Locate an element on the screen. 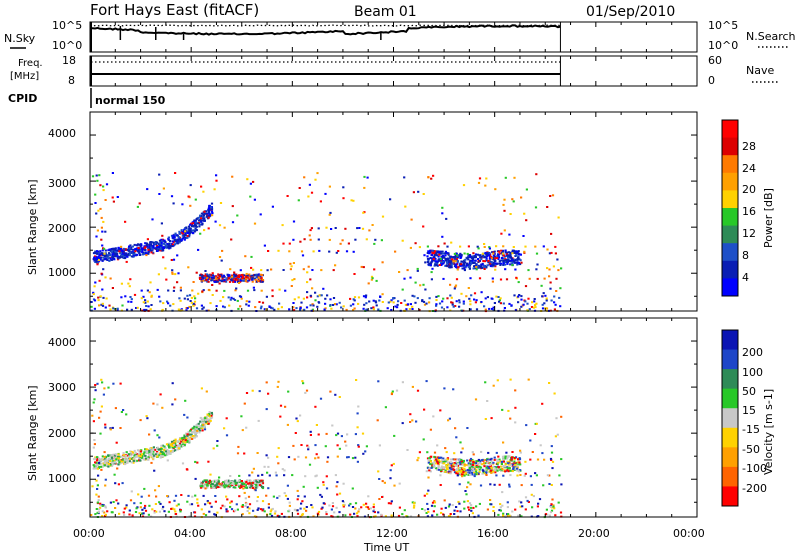 The height and width of the screenshot is (554, 800). power-cbar-tick-16: 16 is located at coordinates (749, 211).